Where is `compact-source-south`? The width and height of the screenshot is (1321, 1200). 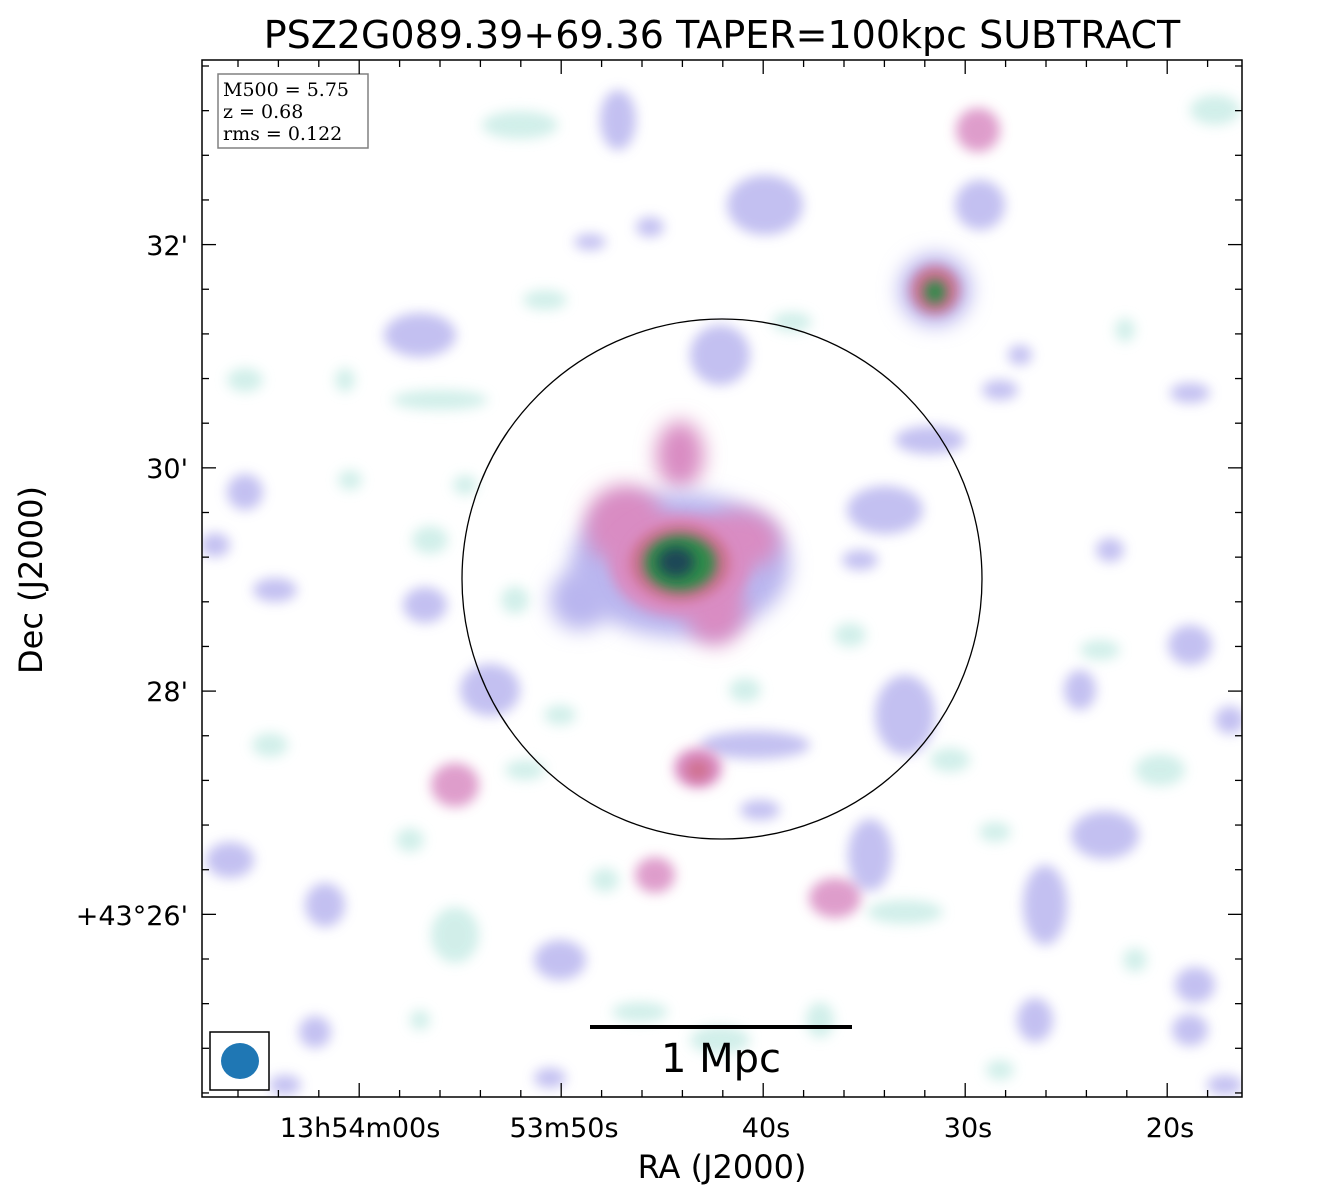 compact-source-south is located at coordinates (698, 768).